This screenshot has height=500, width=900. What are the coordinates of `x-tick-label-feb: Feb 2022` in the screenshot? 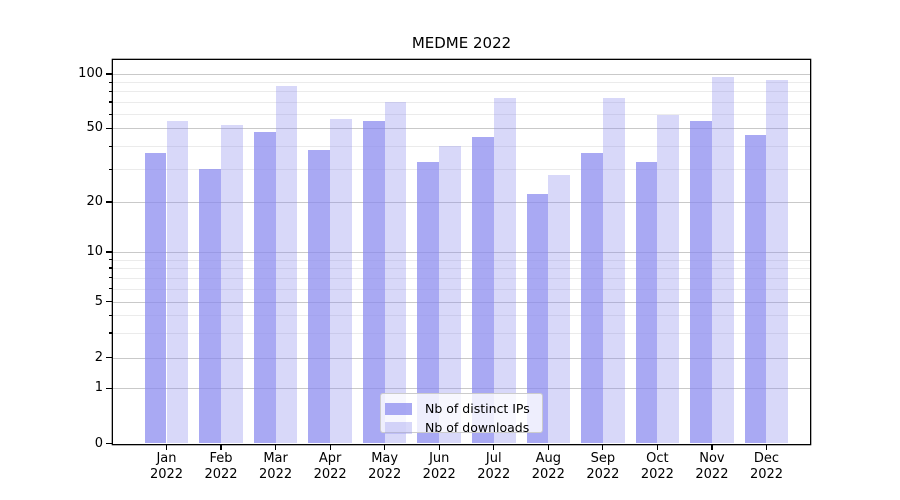 It's located at (221, 466).